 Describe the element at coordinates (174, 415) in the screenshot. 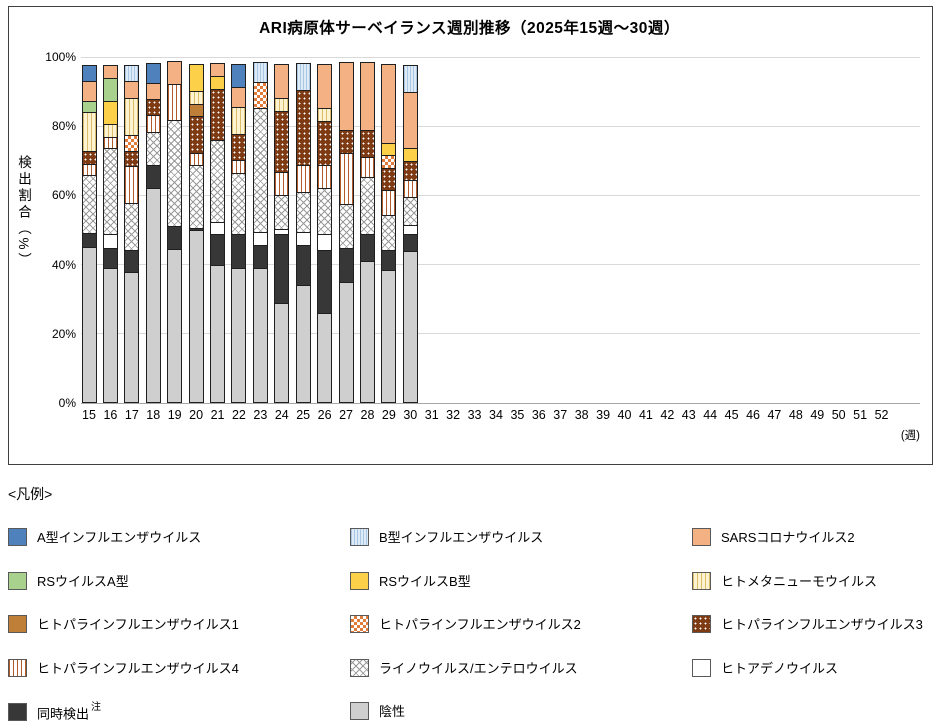

I see `x-tick-week-19: 19` at that location.